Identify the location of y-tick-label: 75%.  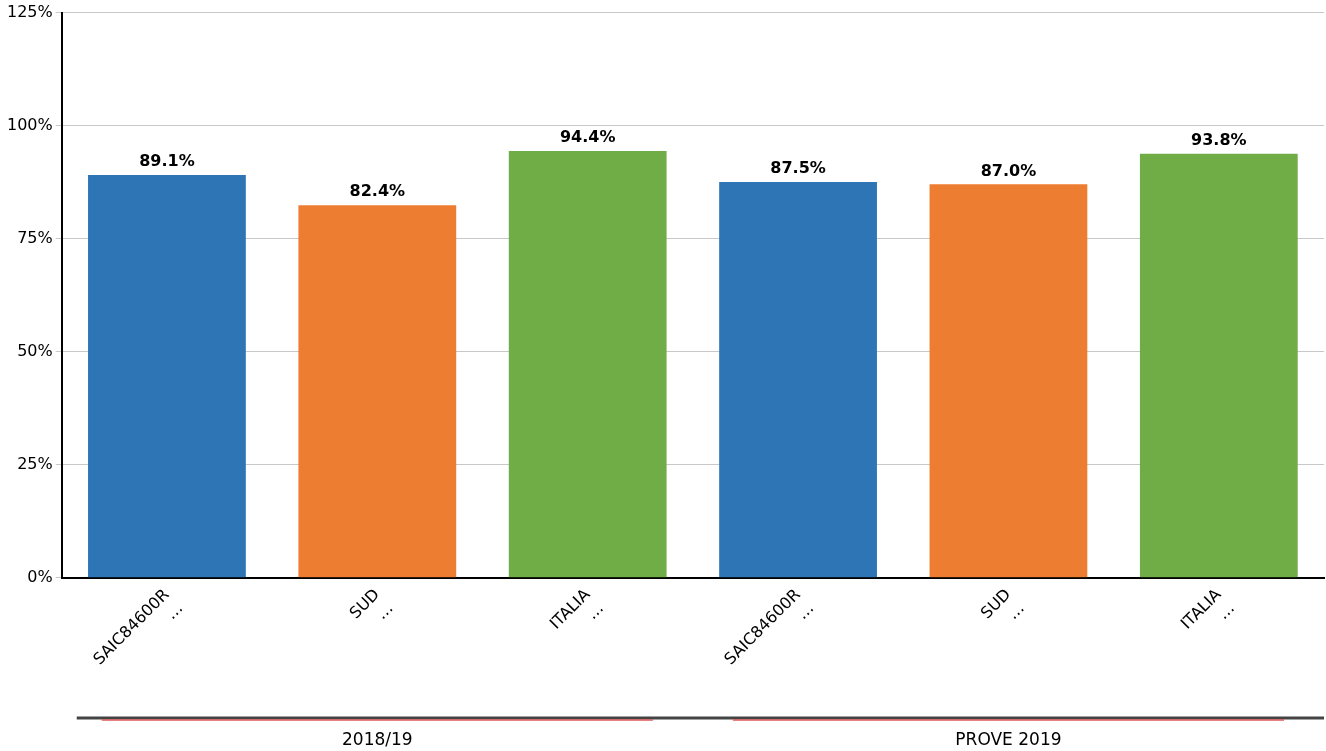
(35, 237).